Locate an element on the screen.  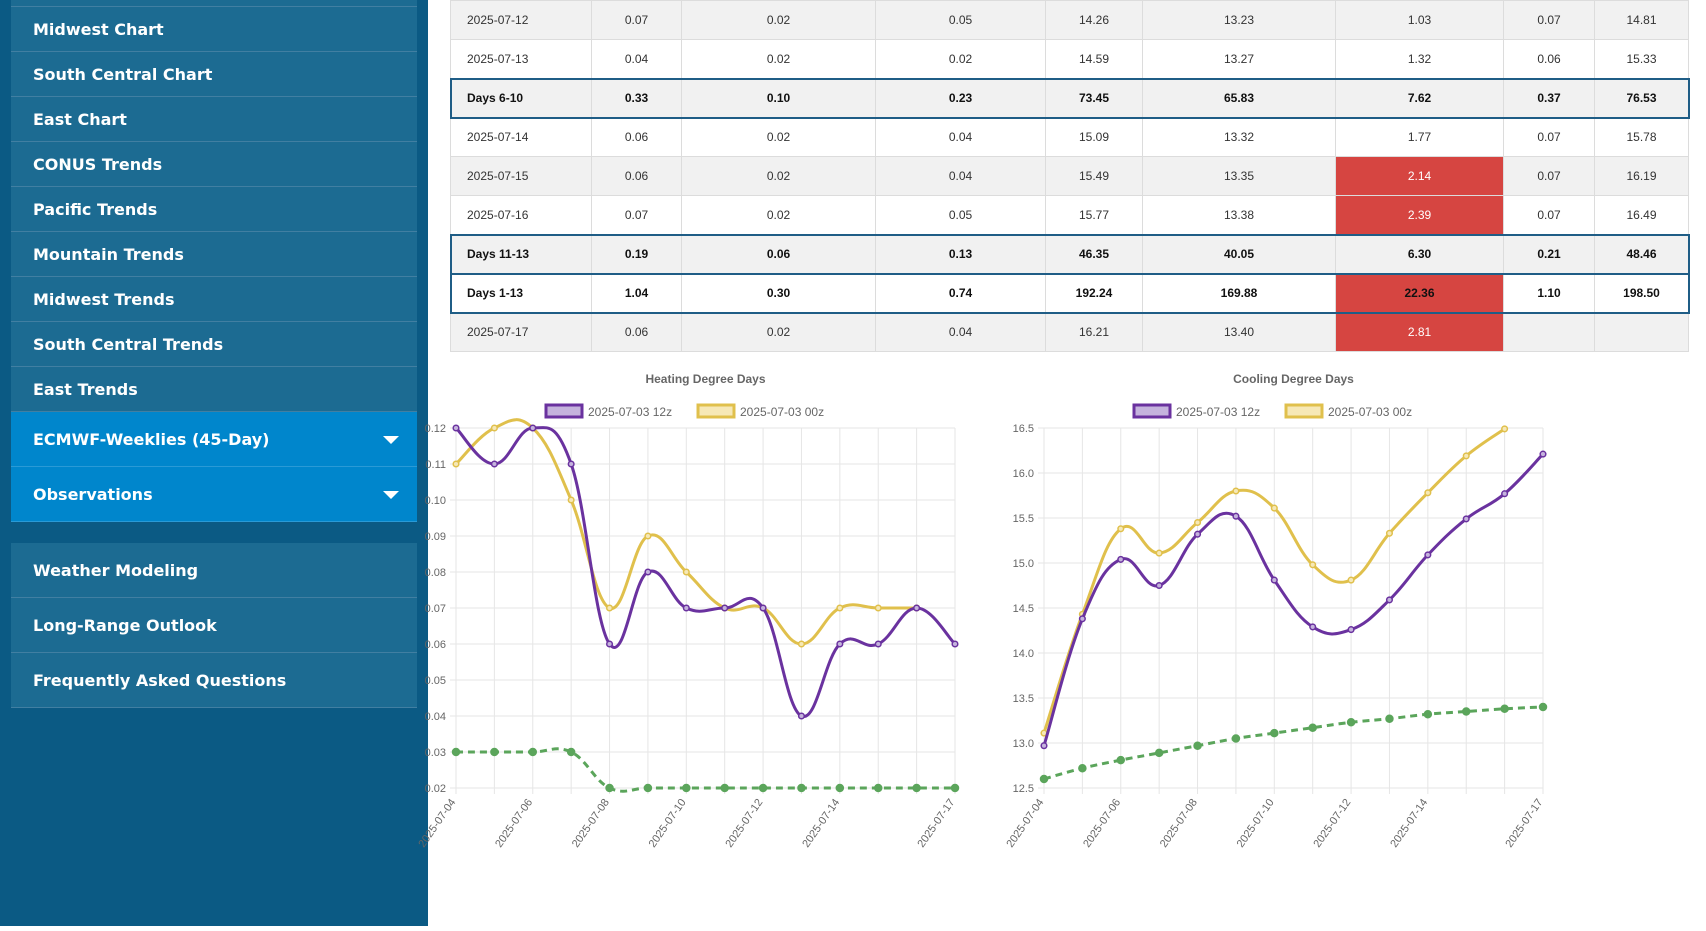
sidebar-item-long-range-outlook: Long-Range Outlook is located at coordinates (214, 625).